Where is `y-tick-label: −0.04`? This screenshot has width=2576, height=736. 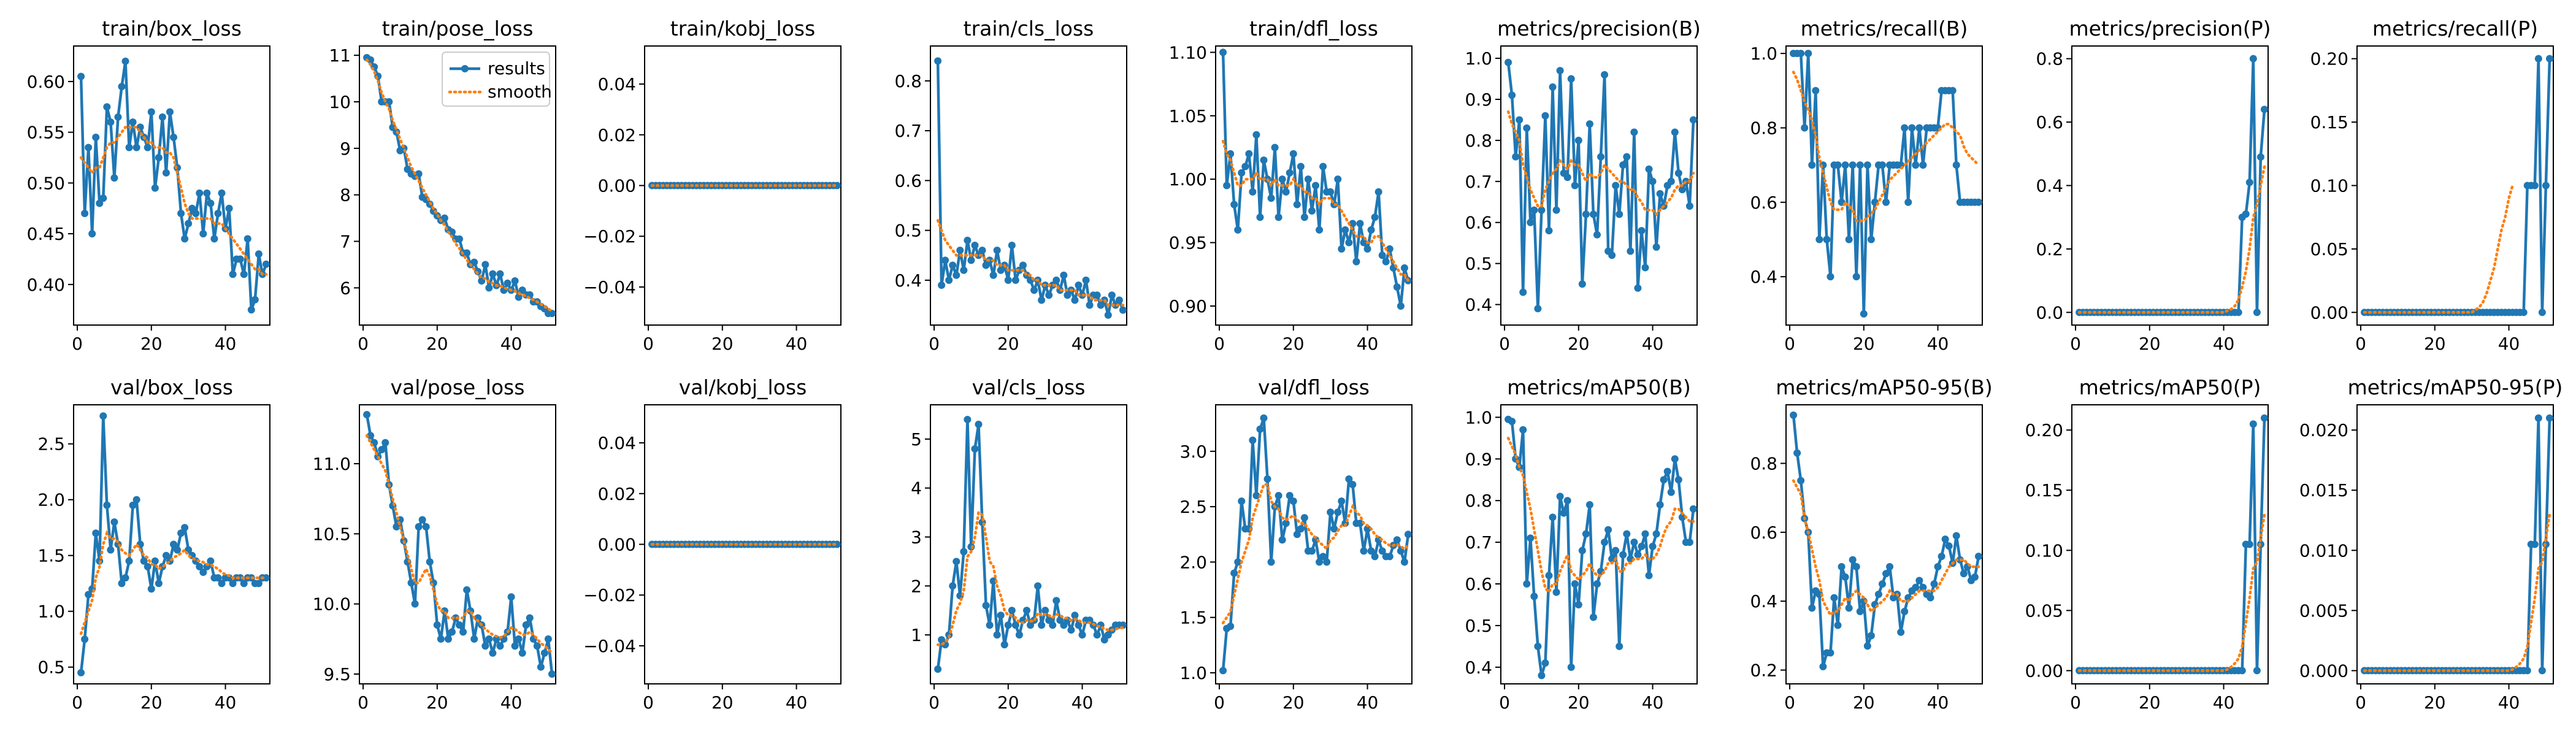
y-tick-label: −0.04 is located at coordinates (609, 646).